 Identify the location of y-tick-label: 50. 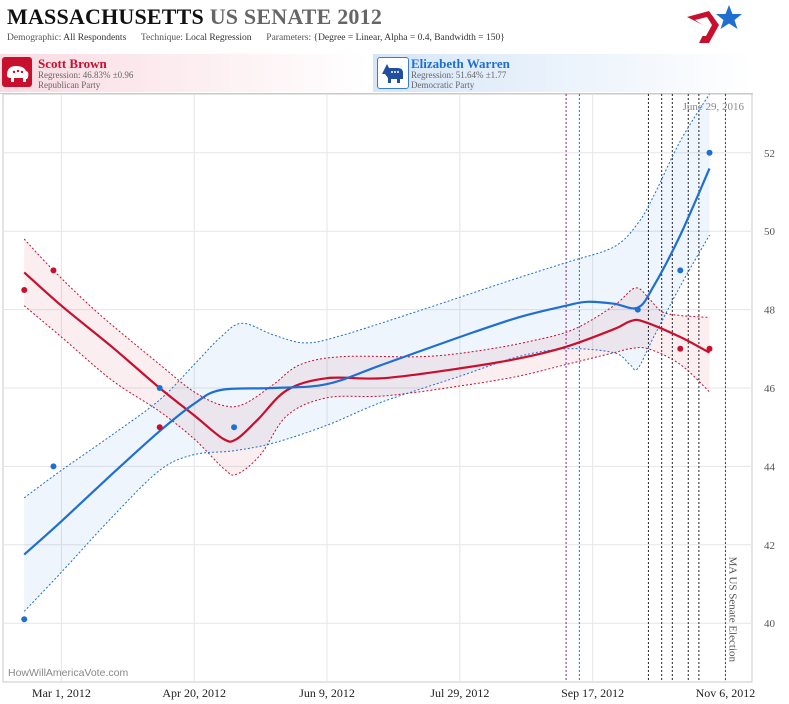
(770, 232).